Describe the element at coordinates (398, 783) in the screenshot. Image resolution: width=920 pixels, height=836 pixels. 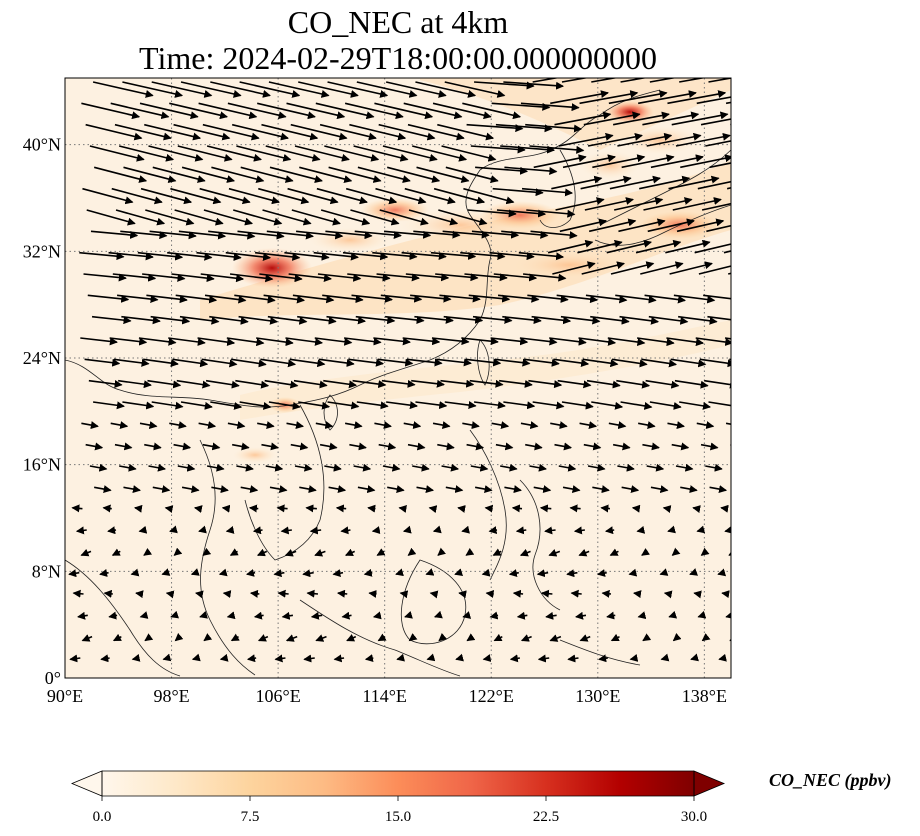
I see `colorbar-gradient` at that location.